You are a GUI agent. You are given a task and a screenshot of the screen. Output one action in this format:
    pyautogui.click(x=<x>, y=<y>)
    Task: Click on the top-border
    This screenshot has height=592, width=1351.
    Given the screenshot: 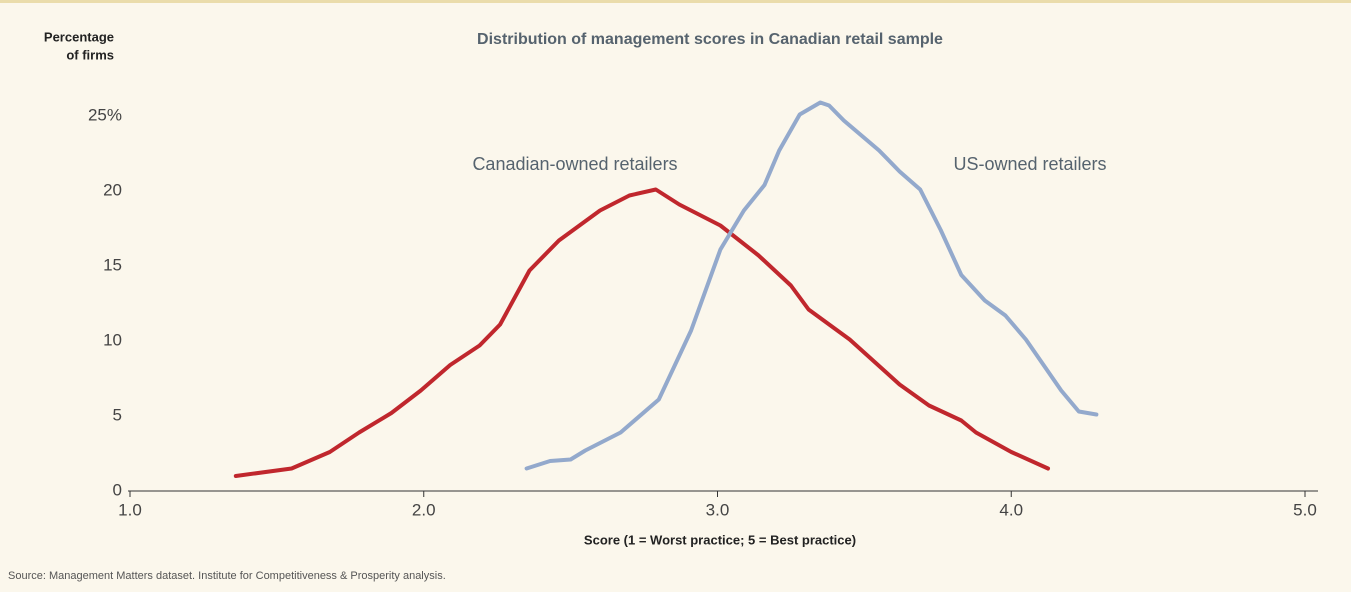 What is the action you would take?
    pyautogui.click(x=675, y=1)
    